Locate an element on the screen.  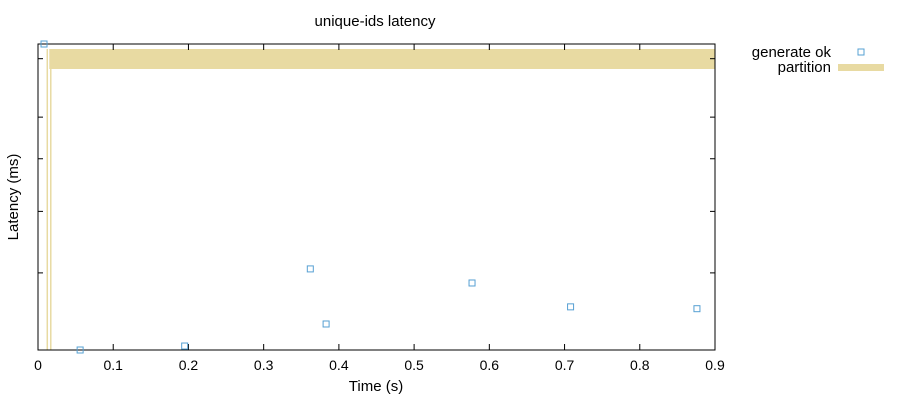
x-tick-label-5: 0.5 is located at coordinates (414, 365).